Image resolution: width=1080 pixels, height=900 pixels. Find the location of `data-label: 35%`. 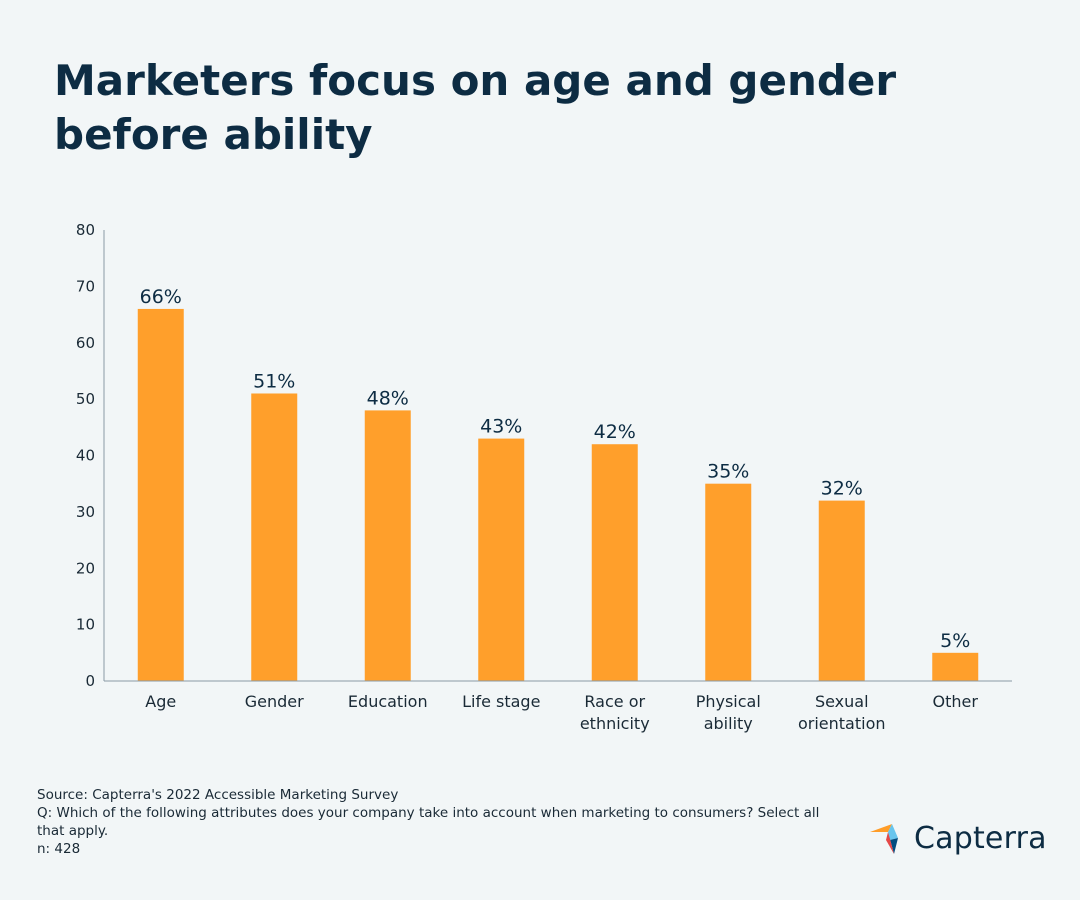

data-label: 35% is located at coordinates (728, 472).